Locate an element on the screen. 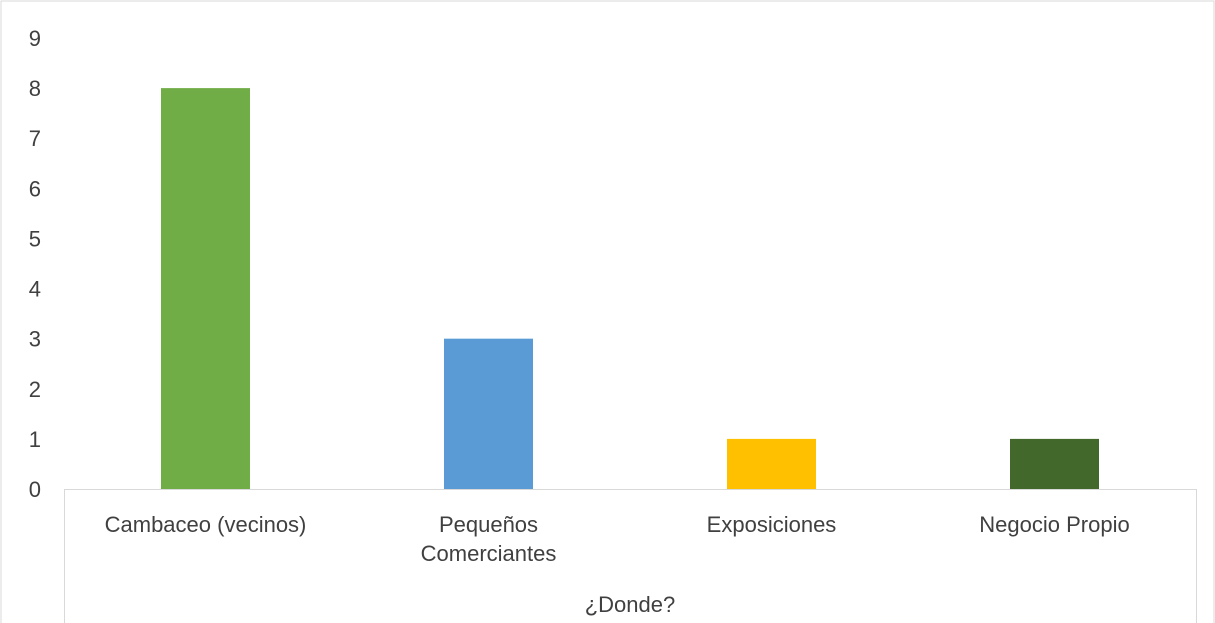 The image size is (1215, 623). category-label: Pequeños Comerciantes is located at coordinates (489, 539).